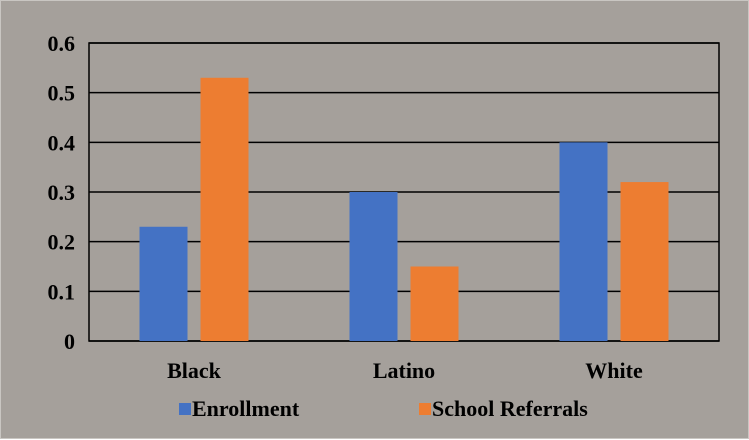 The image size is (749, 440). Describe the element at coordinates (194, 370) in the screenshot. I see `x-category-label: Black` at that location.